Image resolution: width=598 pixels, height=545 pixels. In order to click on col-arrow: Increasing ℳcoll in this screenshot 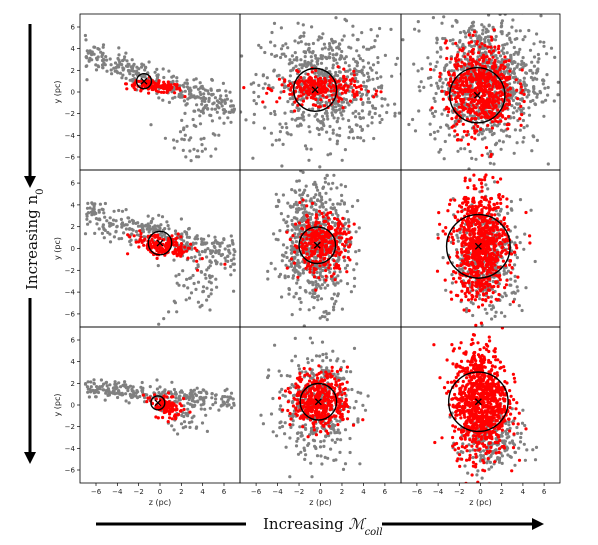, I will do `click(320, 526)`.